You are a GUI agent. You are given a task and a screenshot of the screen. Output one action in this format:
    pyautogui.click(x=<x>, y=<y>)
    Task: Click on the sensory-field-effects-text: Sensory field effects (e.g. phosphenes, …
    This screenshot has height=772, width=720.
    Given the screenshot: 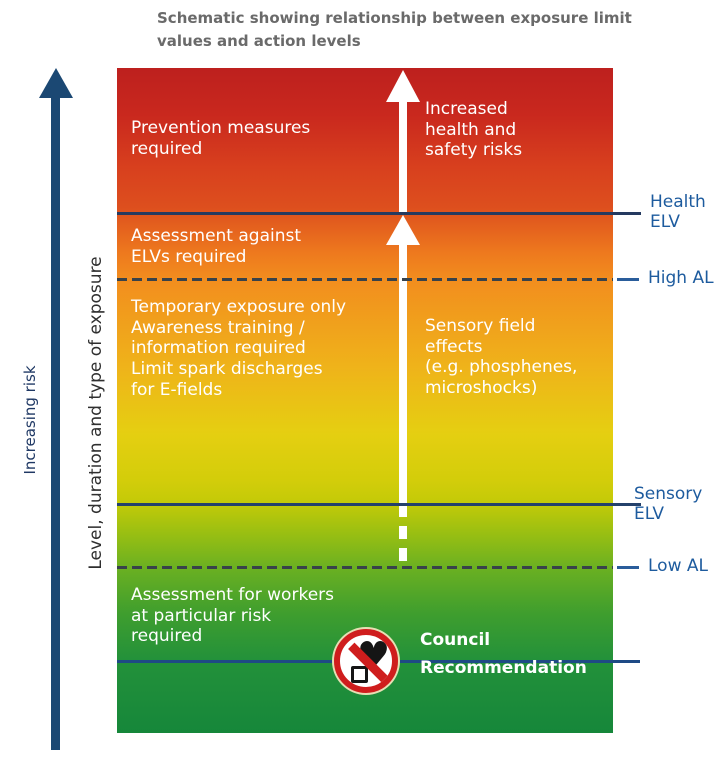 What is the action you would take?
    pyautogui.click(x=501, y=357)
    